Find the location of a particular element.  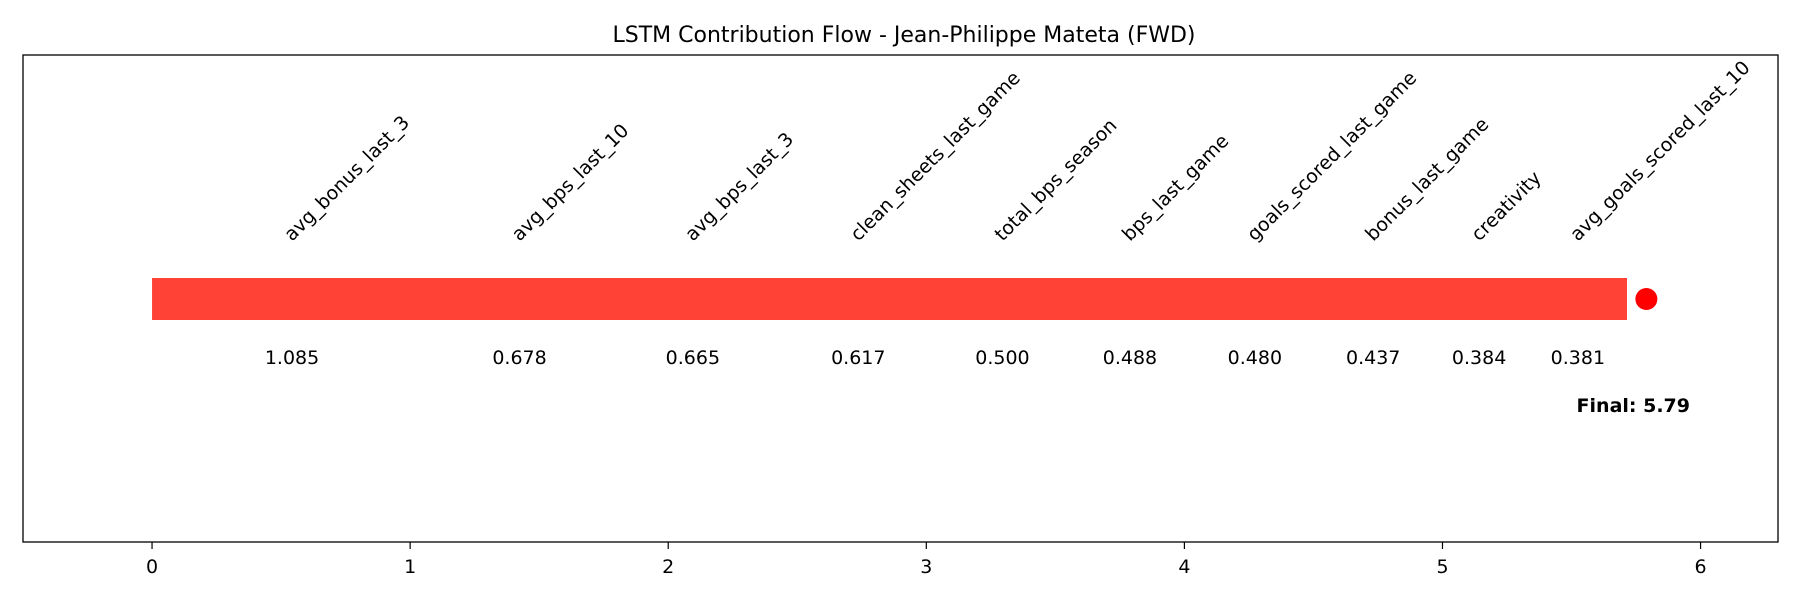

feature-label: avg_goals_scored_last_10 is located at coordinates (1660, 151).